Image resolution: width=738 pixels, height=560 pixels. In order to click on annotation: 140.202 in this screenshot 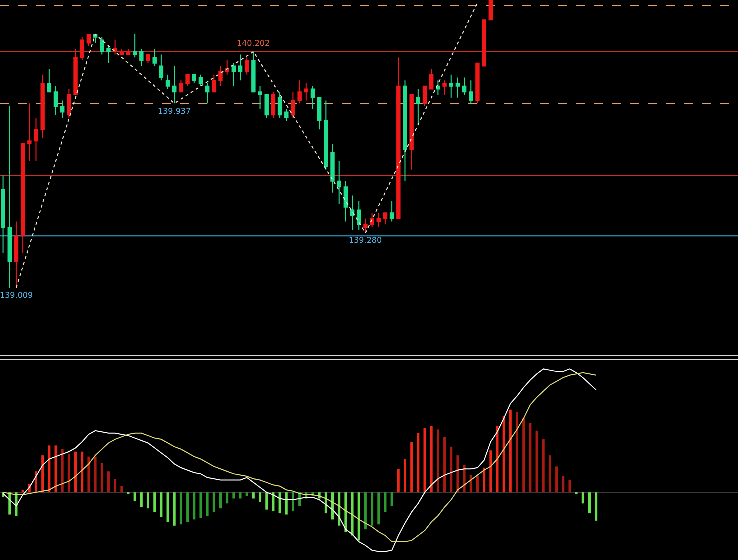, I will do `click(253, 43)`.